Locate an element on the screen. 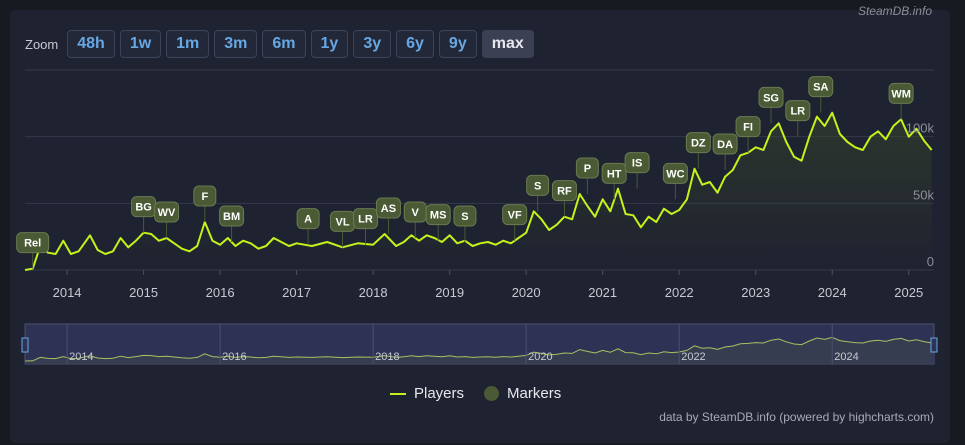 This screenshot has height=445, width=965. marker-label: SA is located at coordinates (820, 88).